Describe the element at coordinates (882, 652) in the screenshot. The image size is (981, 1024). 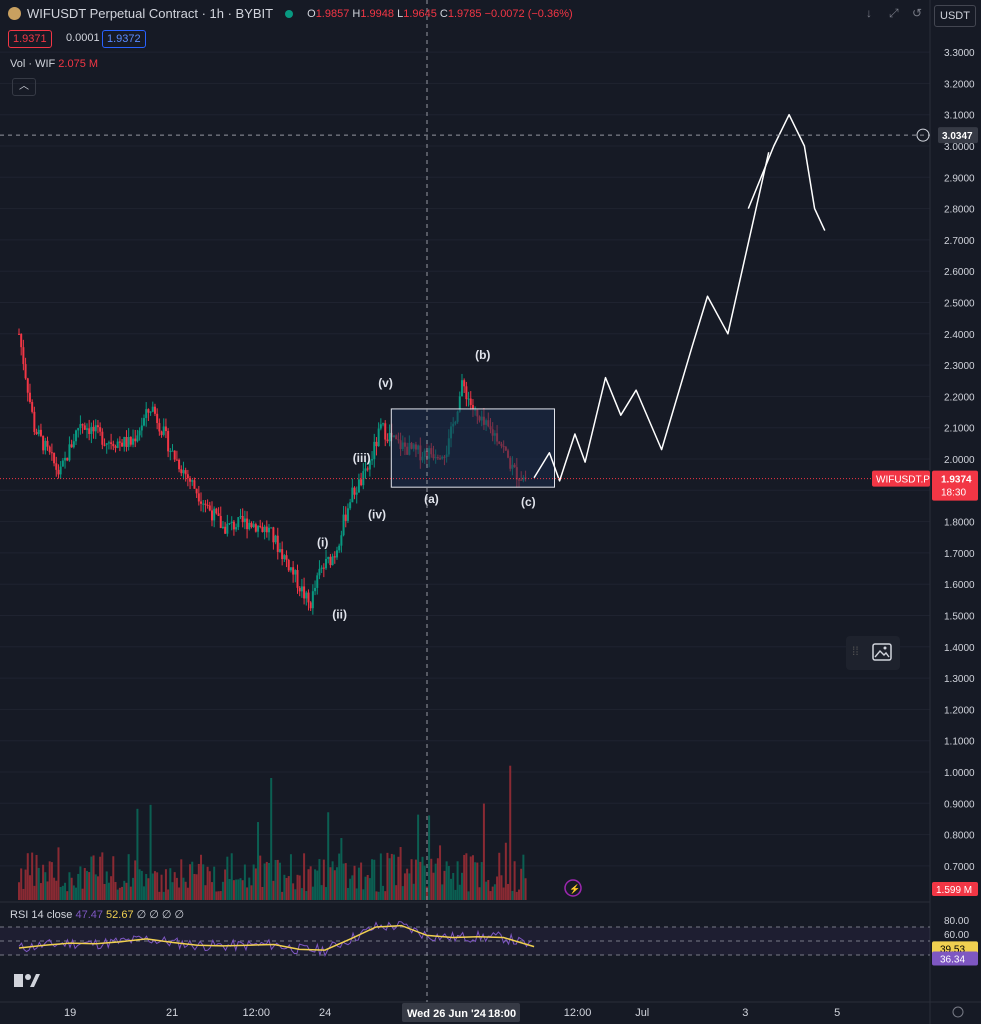
I see `image-icon` at that location.